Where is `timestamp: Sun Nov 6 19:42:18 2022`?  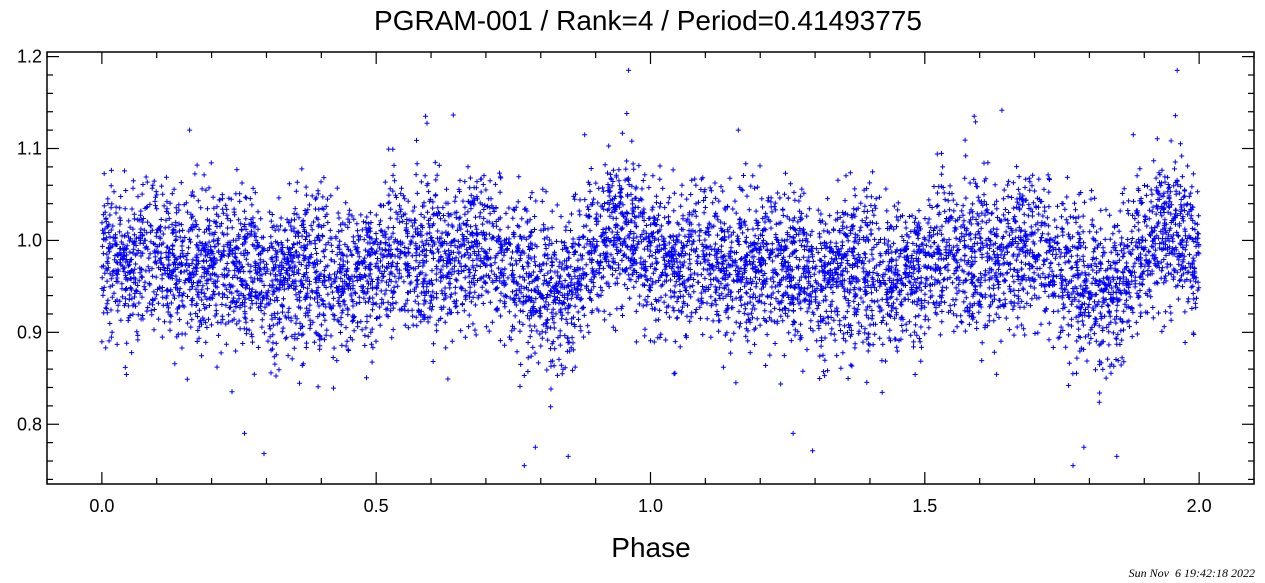 timestamp: Sun Nov 6 19:42:18 2022 is located at coordinates (1192, 573).